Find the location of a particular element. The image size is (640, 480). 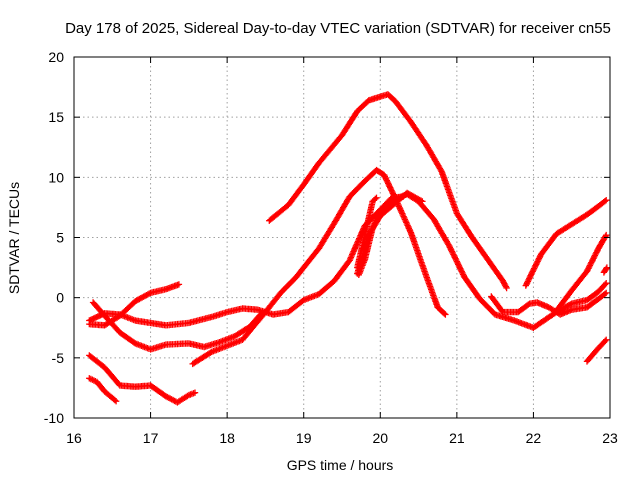

y-tick-label: 15 is located at coordinates (56, 117).